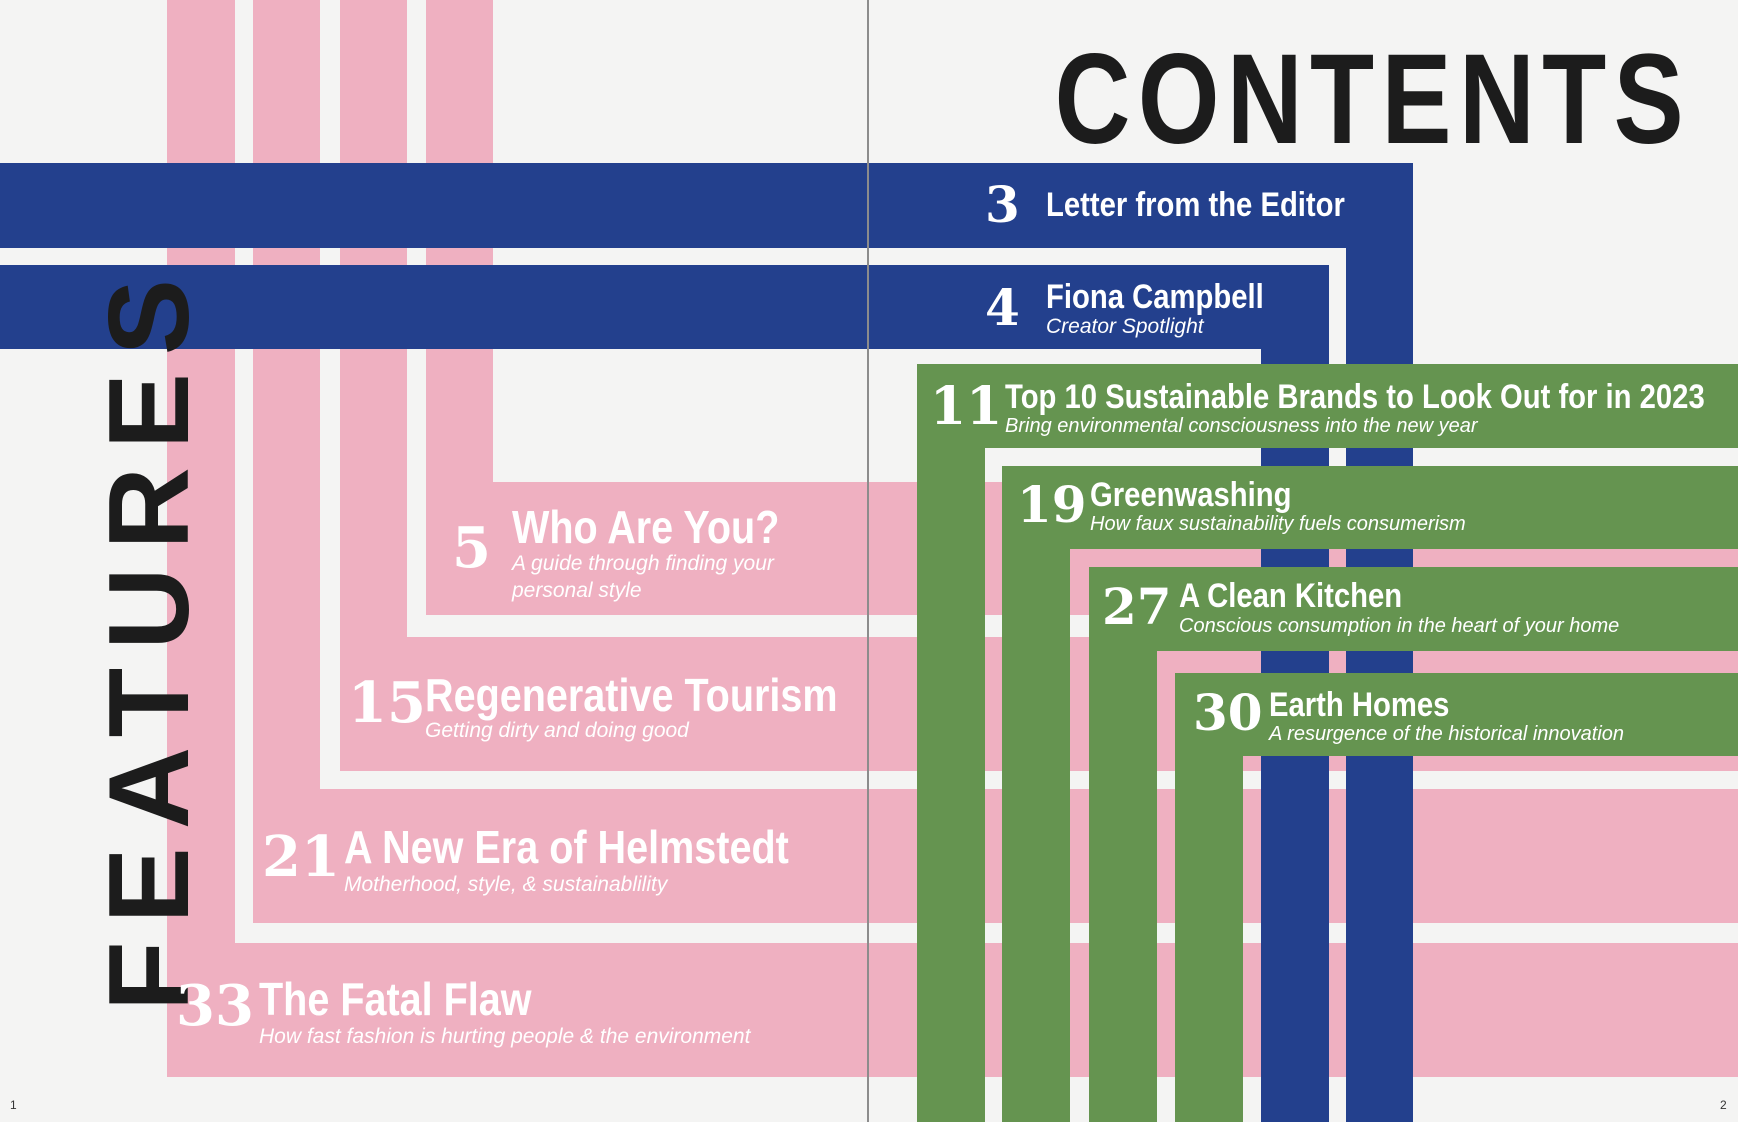  I want to click on entry-title: Earth Homes, so click(1359, 705).